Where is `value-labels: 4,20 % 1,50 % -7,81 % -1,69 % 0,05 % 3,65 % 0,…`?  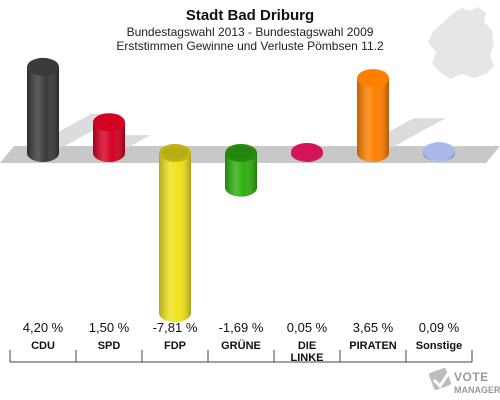
value-labels: 4,20 % 1,50 % -7,81 % -1,69 % 0,05 % 3,65 % 0,… is located at coordinates (241, 327).